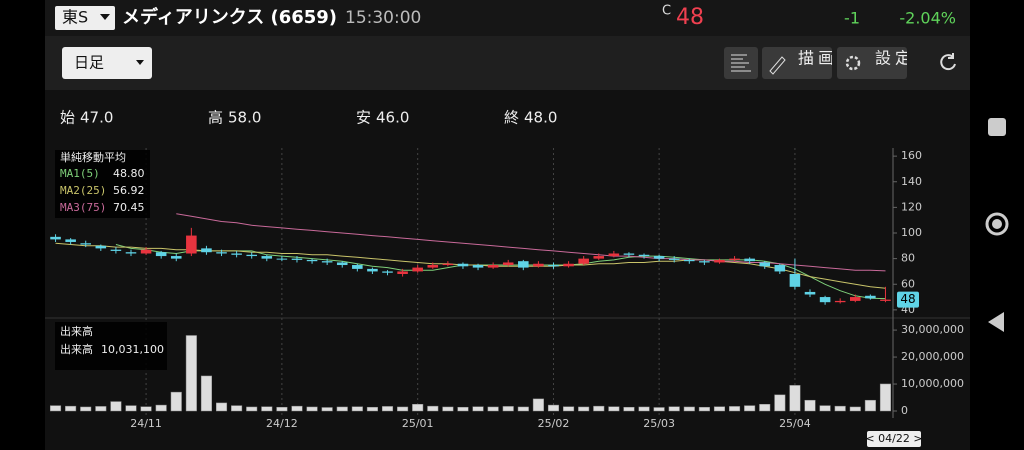 Image resolution: width=1024 pixels, height=450 pixels. I want to click on gear-icon, so click(853, 63).